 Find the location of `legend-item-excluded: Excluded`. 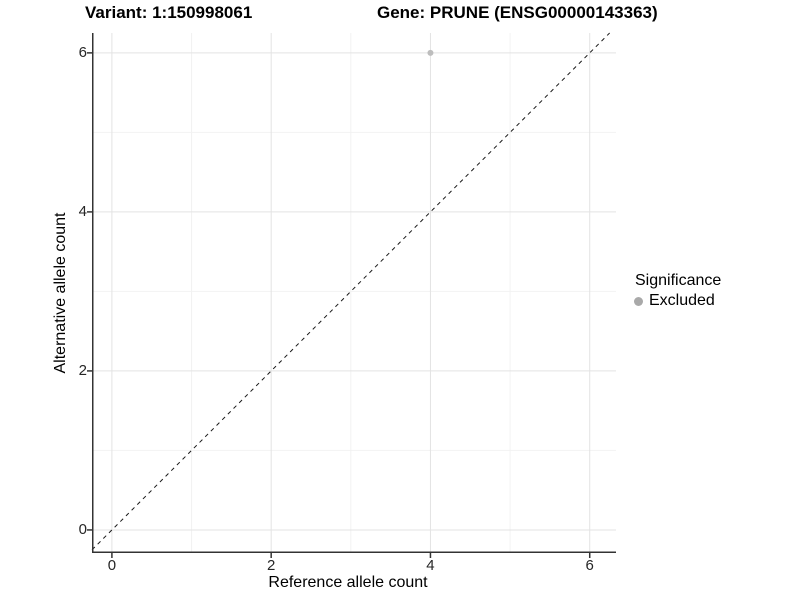

legend-item-excluded: Excluded is located at coordinates (676, 301).